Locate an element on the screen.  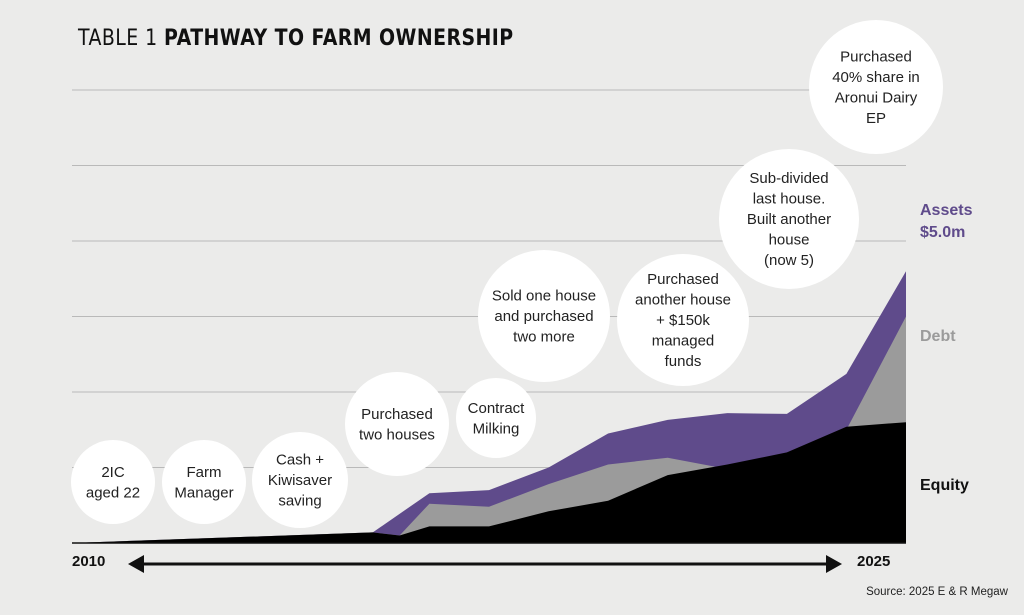
series-labels: Assets $5.0m Debt Equity is located at coordinates (946, 348).